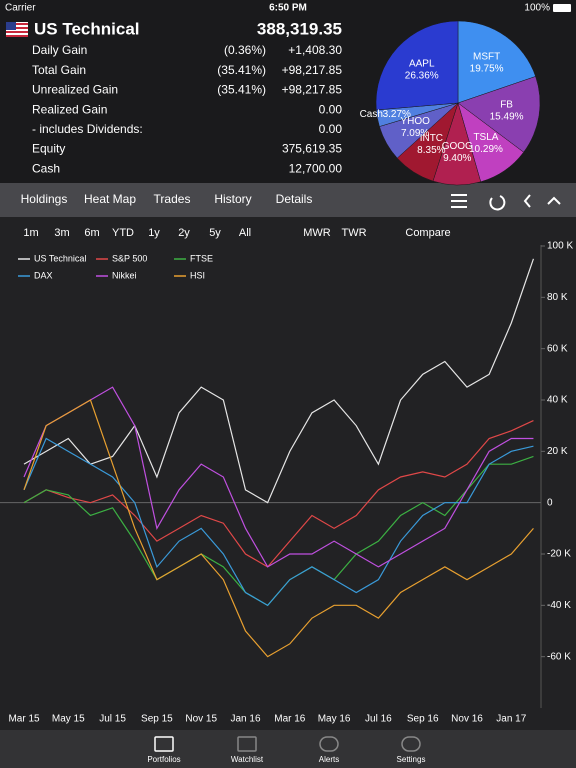  I want to click on y-tick-label: 80 K, so click(557, 297).